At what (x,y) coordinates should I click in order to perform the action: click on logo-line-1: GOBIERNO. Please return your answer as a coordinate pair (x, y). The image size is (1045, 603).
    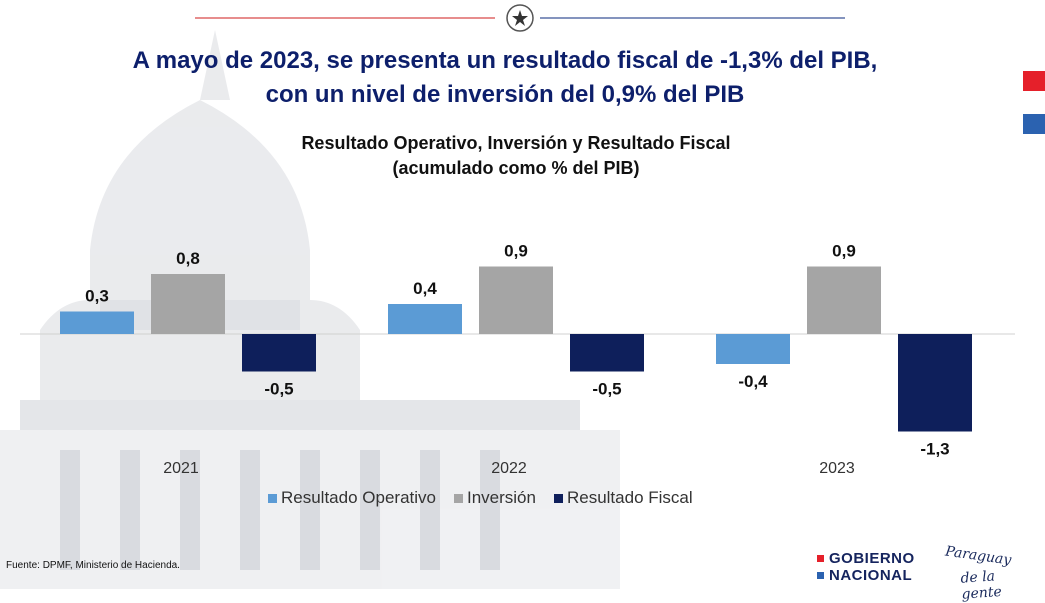
    Looking at the image, I should click on (872, 558).